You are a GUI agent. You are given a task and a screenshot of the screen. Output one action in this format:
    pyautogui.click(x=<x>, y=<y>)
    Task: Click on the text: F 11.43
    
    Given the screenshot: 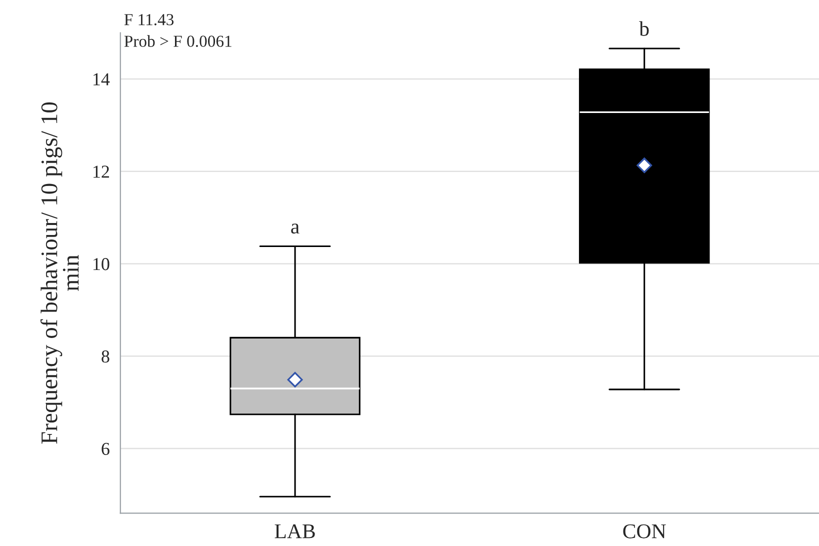 What is the action you would take?
    pyautogui.click(x=149, y=20)
    